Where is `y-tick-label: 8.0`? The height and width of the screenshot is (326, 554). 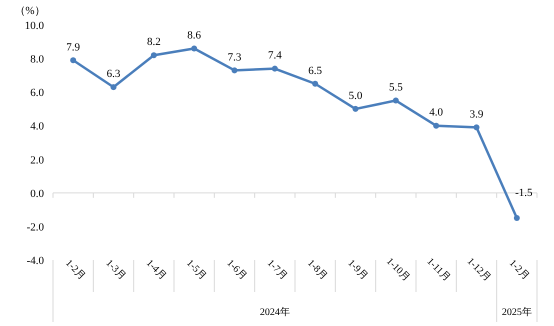
y-tick-label: 8.0 is located at coordinates (37, 60).